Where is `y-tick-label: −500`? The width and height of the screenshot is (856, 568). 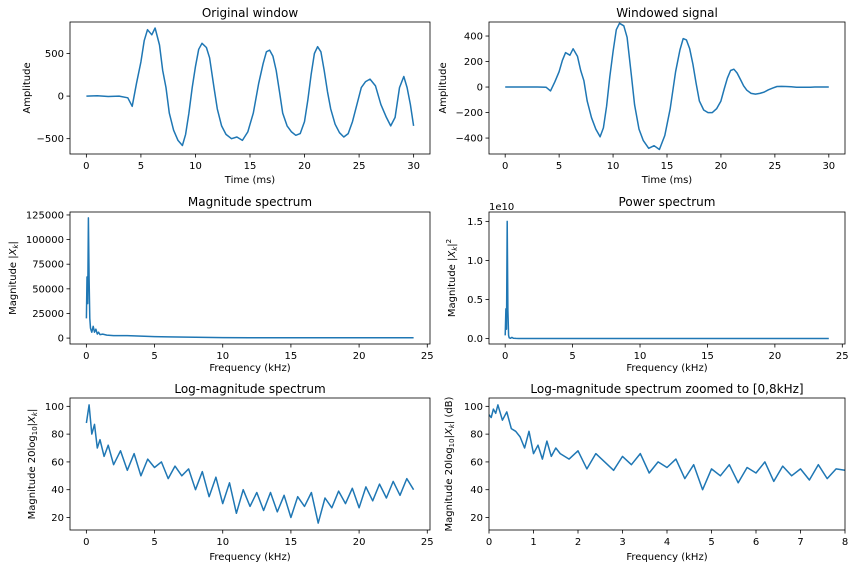
y-tick-label: −500 is located at coordinates (50, 139).